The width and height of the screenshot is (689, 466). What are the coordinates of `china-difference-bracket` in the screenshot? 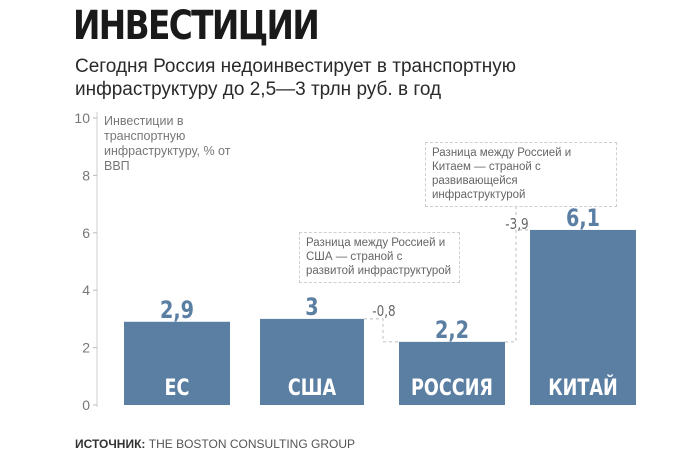 It's located at (517, 286).